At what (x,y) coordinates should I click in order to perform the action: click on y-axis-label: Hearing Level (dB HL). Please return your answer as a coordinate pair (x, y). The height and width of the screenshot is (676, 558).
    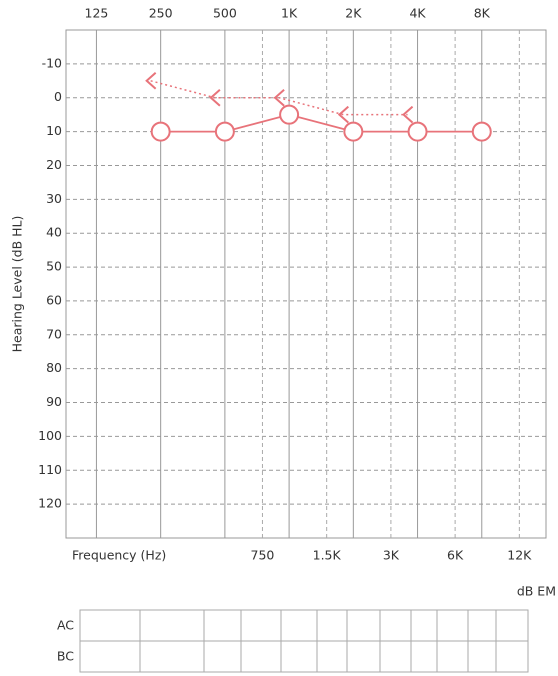
    Looking at the image, I should click on (17, 284).